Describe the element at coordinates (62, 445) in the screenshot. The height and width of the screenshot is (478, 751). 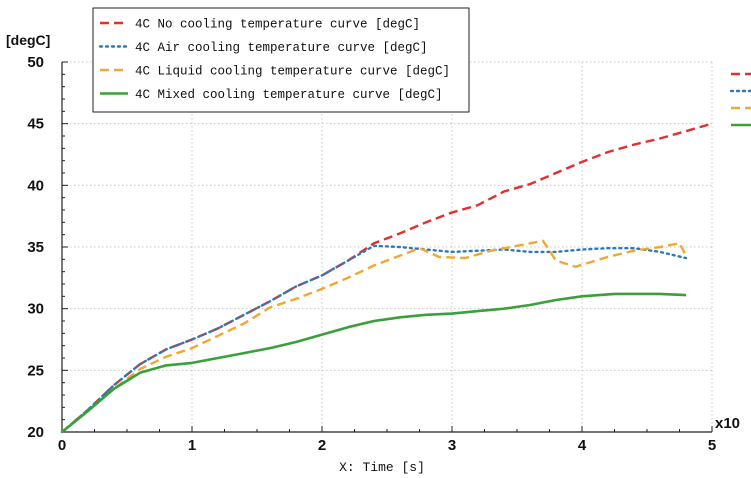
I see `x-tick-label: 0` at that location.